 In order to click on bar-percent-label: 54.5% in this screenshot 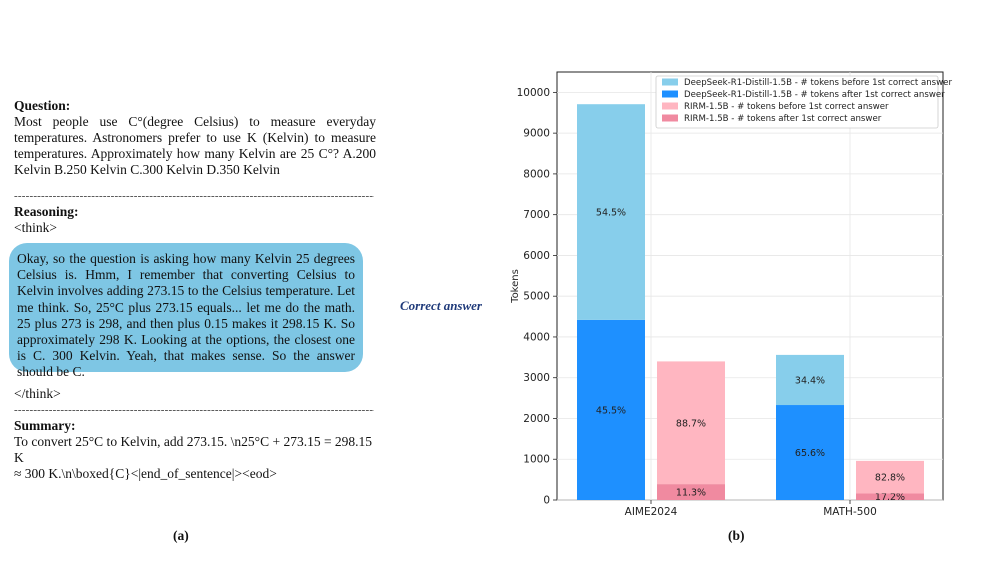, I will do `click(611, 213)`.